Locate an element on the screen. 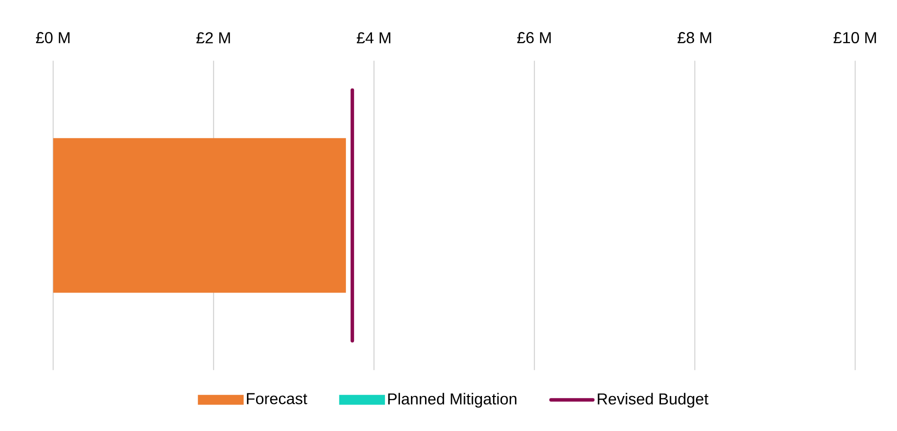  legend-label: Forecast is located at coordinates (277, 398).